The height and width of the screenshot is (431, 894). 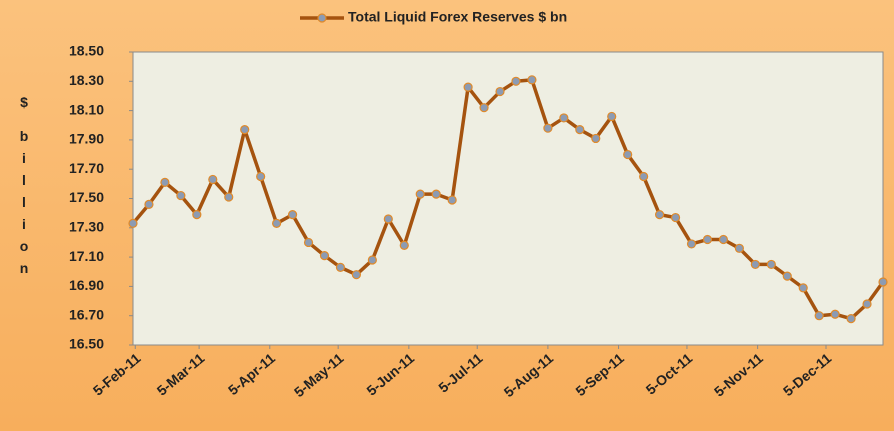 What do you see at coordinates (86, 256) in the screenshot?
I see `y-tick-label: 17.10` at bounding box center [86, 256].